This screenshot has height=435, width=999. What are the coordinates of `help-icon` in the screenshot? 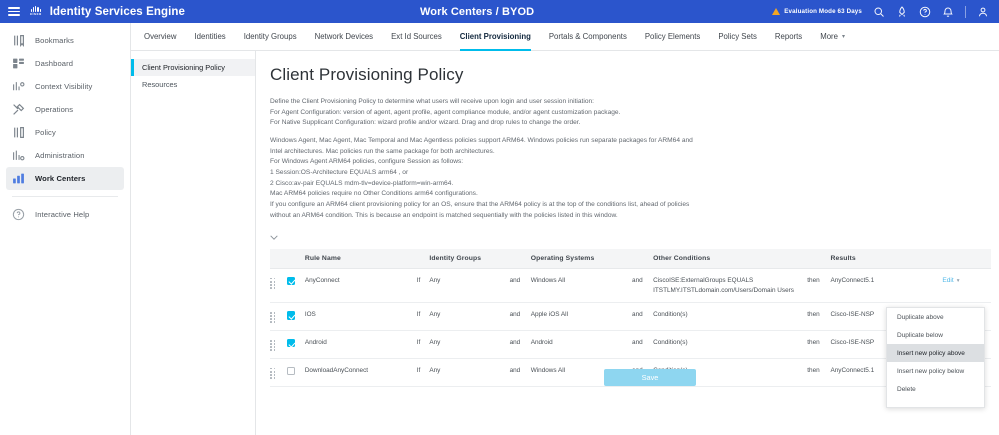 It's located at (925, 12).